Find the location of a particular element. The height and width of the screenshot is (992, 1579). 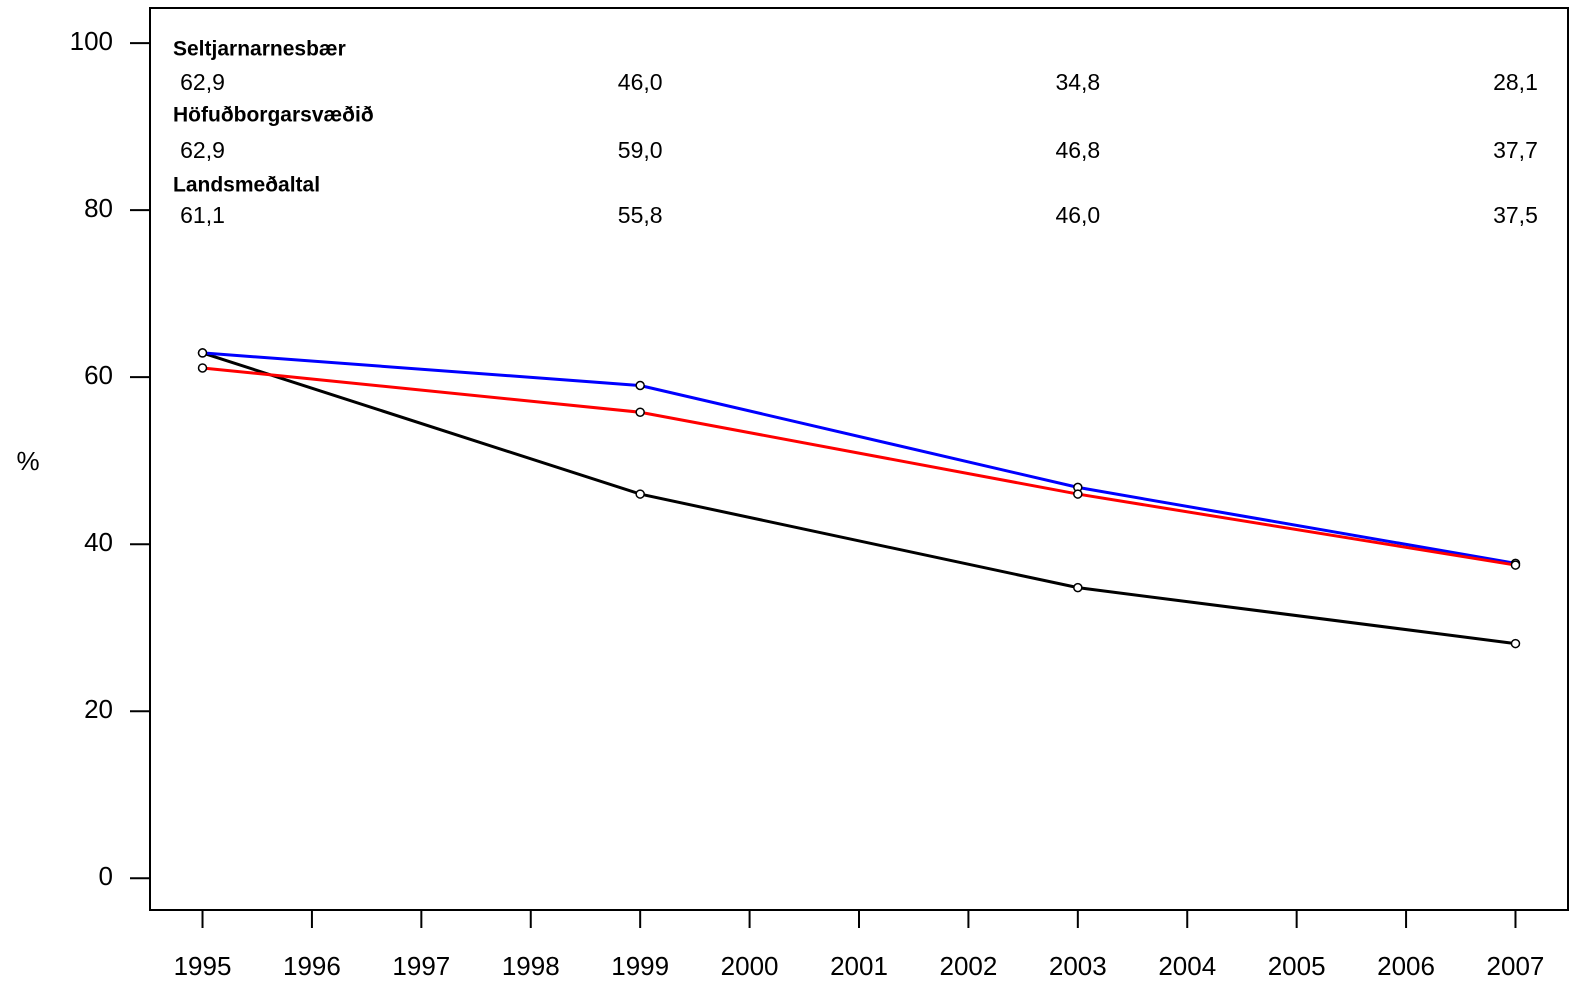

series-name: Höfuðborgarsvæðið is located at coordinates (273, 115).